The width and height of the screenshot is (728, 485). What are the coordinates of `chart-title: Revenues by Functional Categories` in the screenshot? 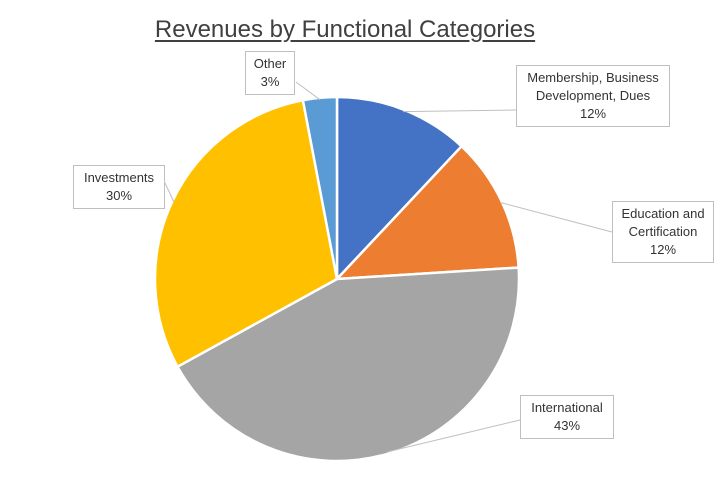 It's located at (345, 29).